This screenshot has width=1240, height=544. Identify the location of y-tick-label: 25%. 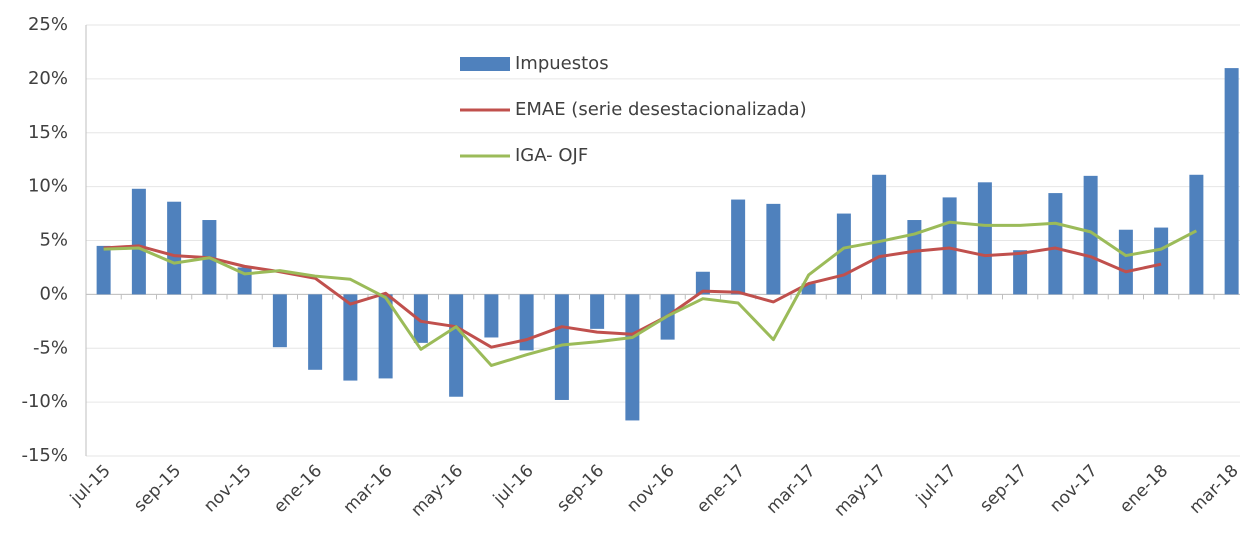
(48, 24).